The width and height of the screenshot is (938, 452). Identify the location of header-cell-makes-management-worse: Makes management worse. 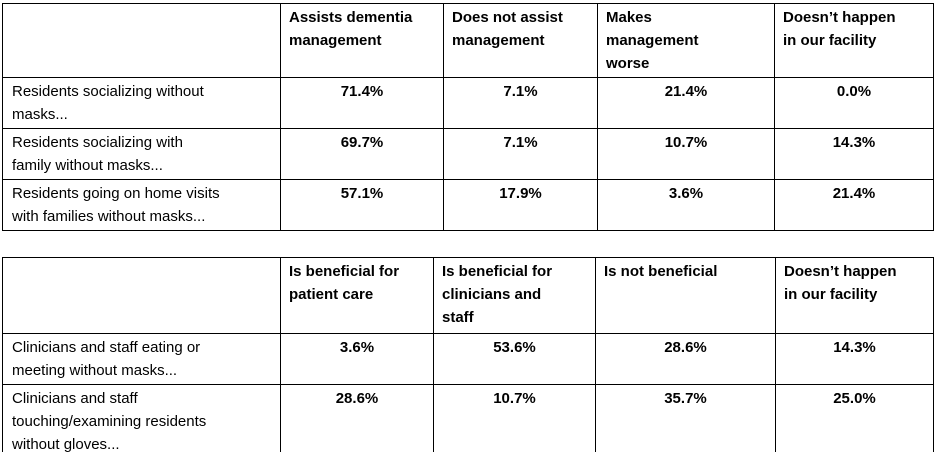
(686, 40).